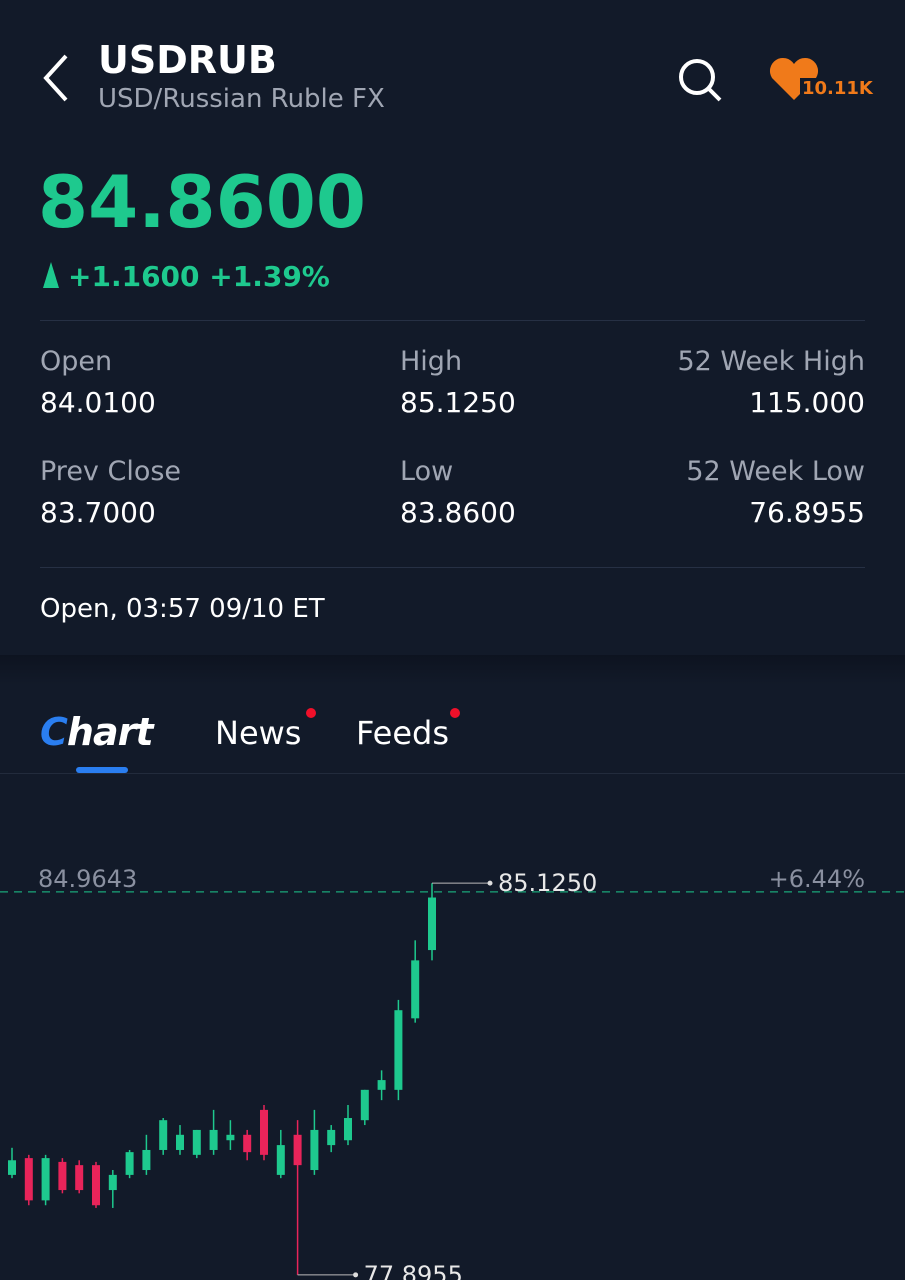 This screenshot has width=905, height=1280. What do you see at coordinates (102, 770) in the screenshot?
I see `tab-indicator` at bounding box center [102, 770].